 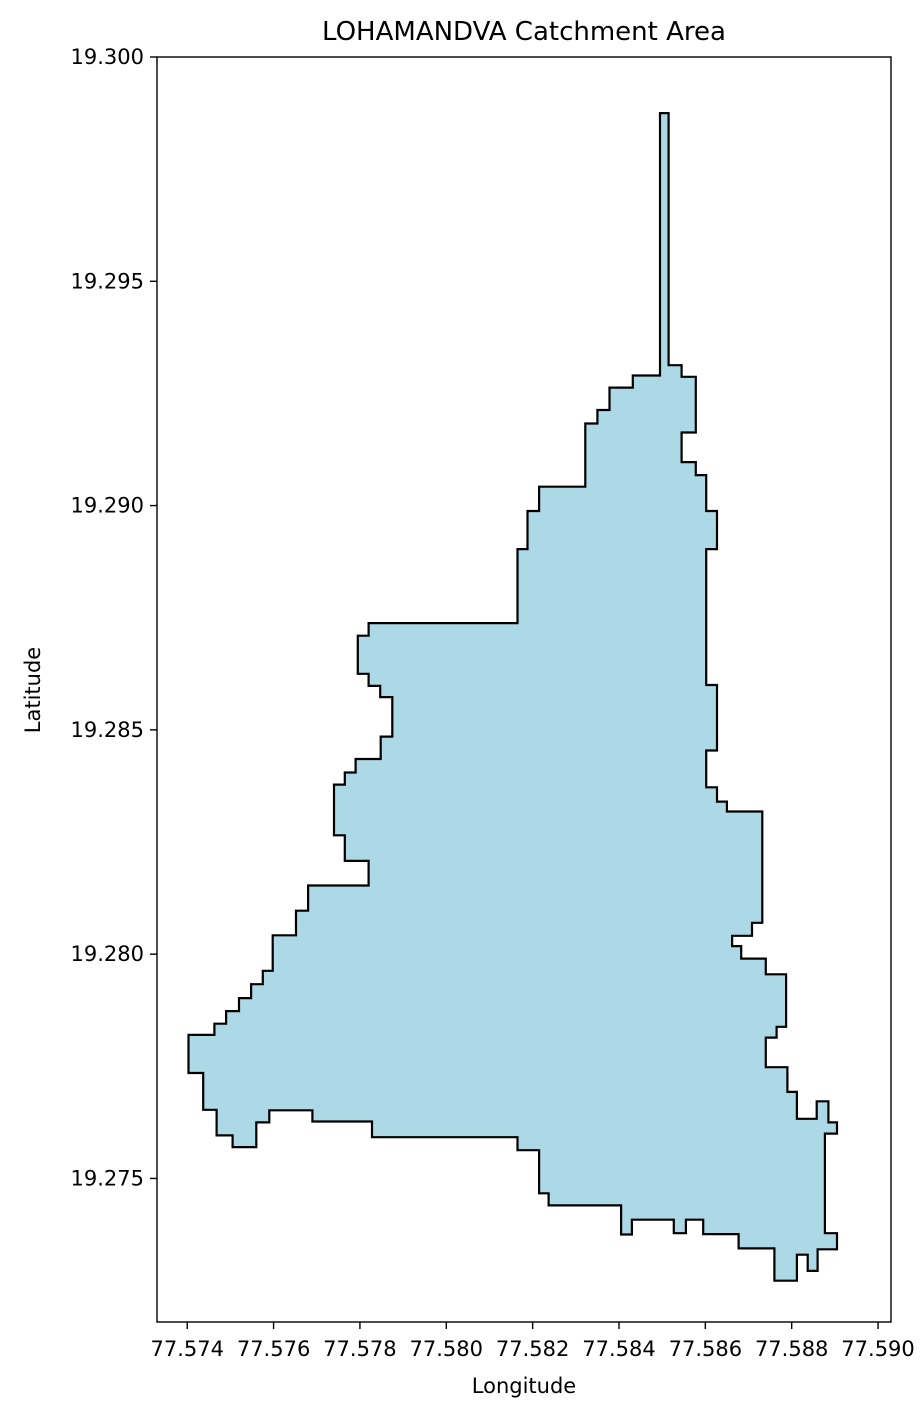 I want to click on y-tick-label: 19.280, so click(x=107, y=954).